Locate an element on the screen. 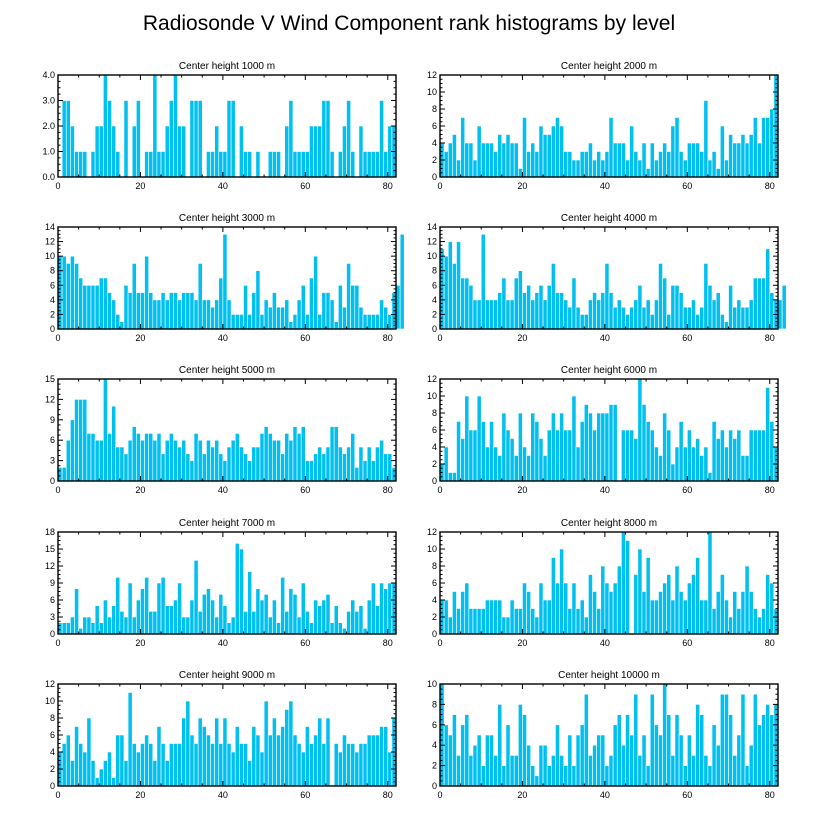  panel-8: Center height 8000 m 0 2 4 6 8 10 12 0 20 40 60 80 is located at coordinates (603, 583).